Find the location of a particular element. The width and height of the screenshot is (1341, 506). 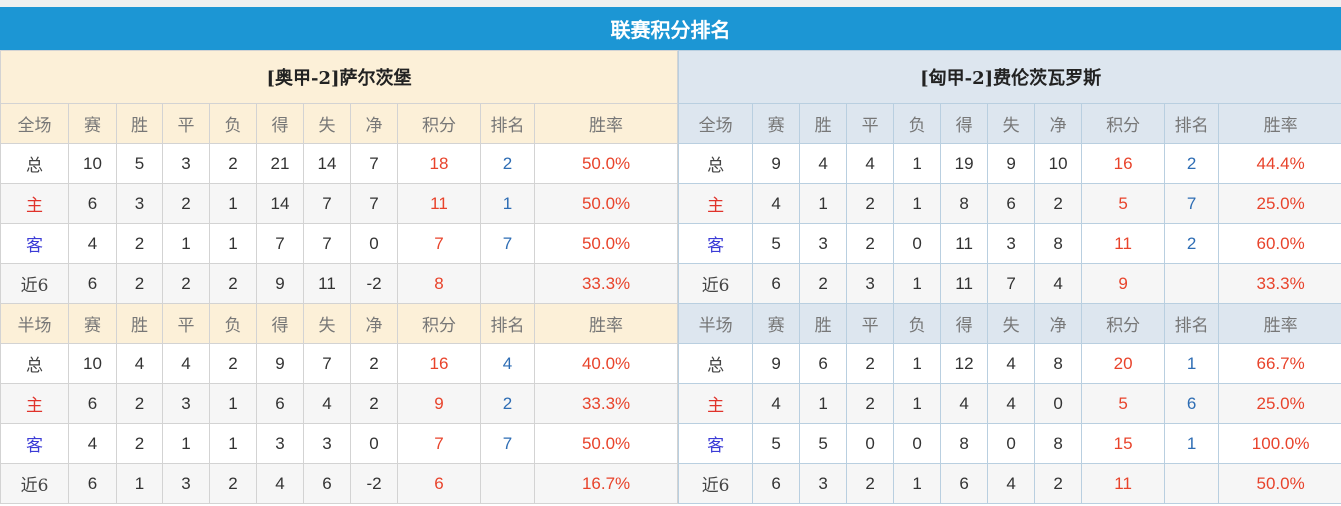

goal-diff: 4 is located at coordinates (1058, 283).